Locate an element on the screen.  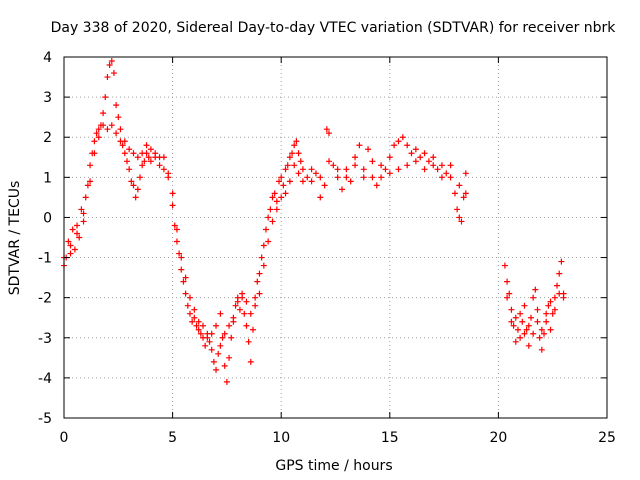
y-tick-labels: -5 -4 -3 -2 -1 0 1 2 3 4 is located at coordinates (45, 238).